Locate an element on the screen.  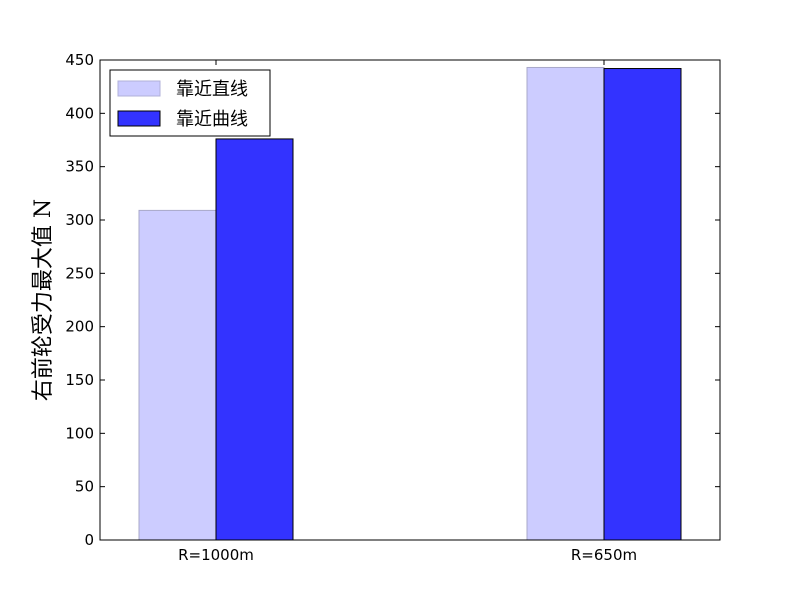
x-tick-label: R=1000m is located at coordinates (216, 555).